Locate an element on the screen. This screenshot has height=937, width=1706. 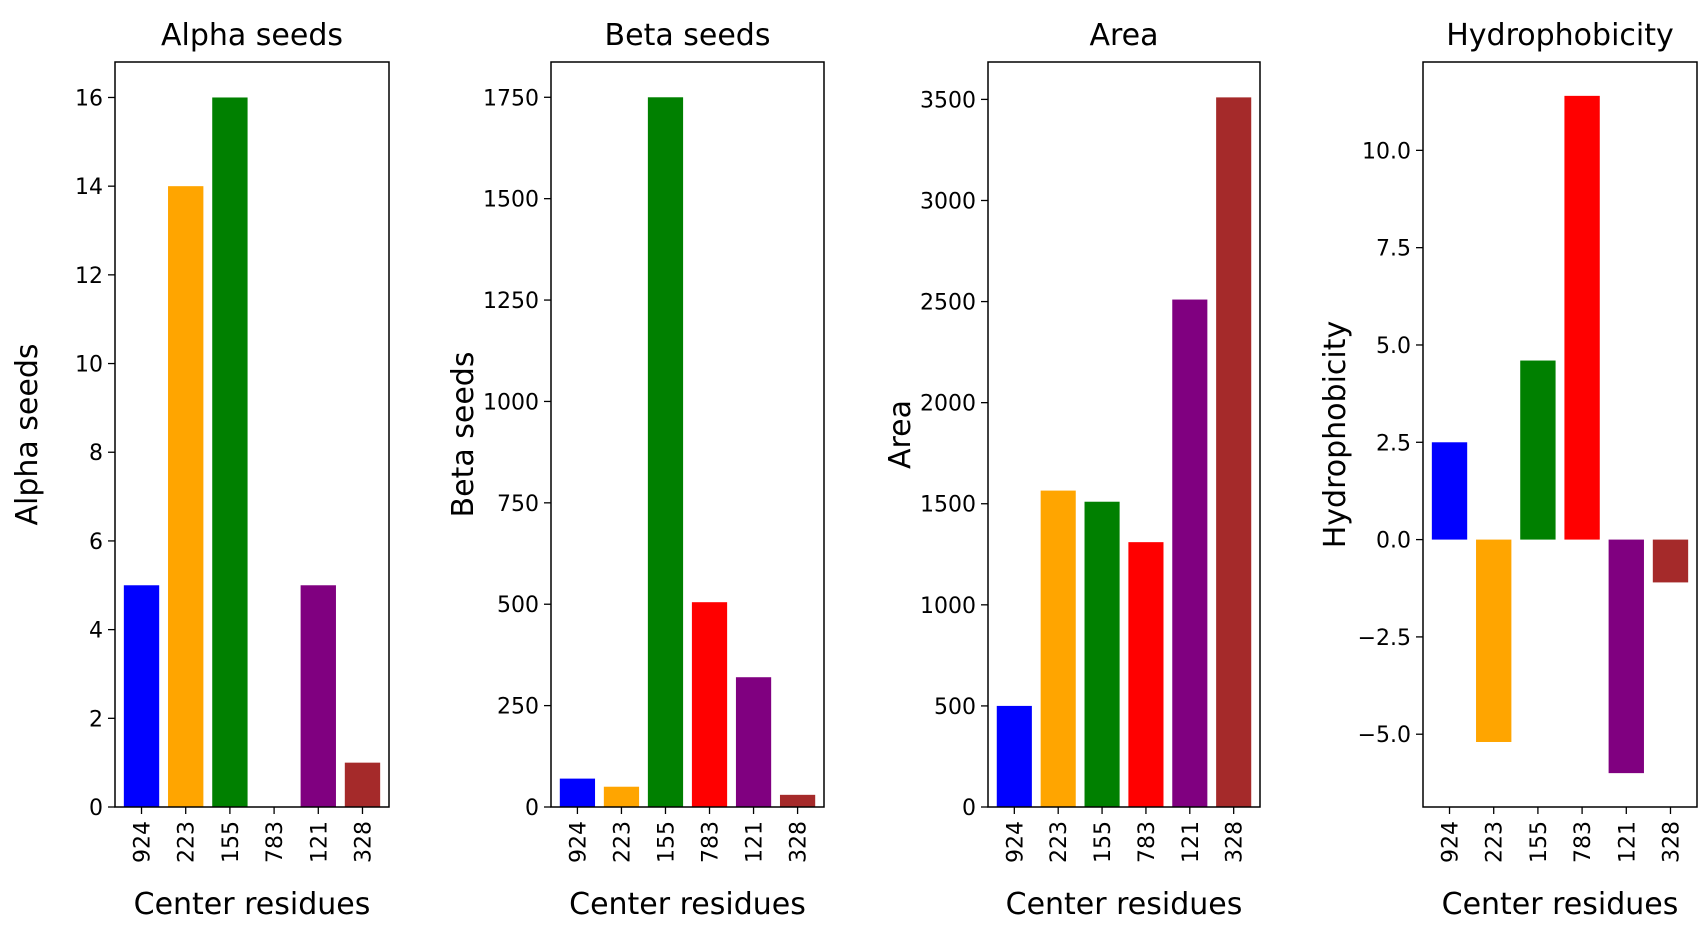
chart-title: Beta seeds is located at coordinates (688, 35).